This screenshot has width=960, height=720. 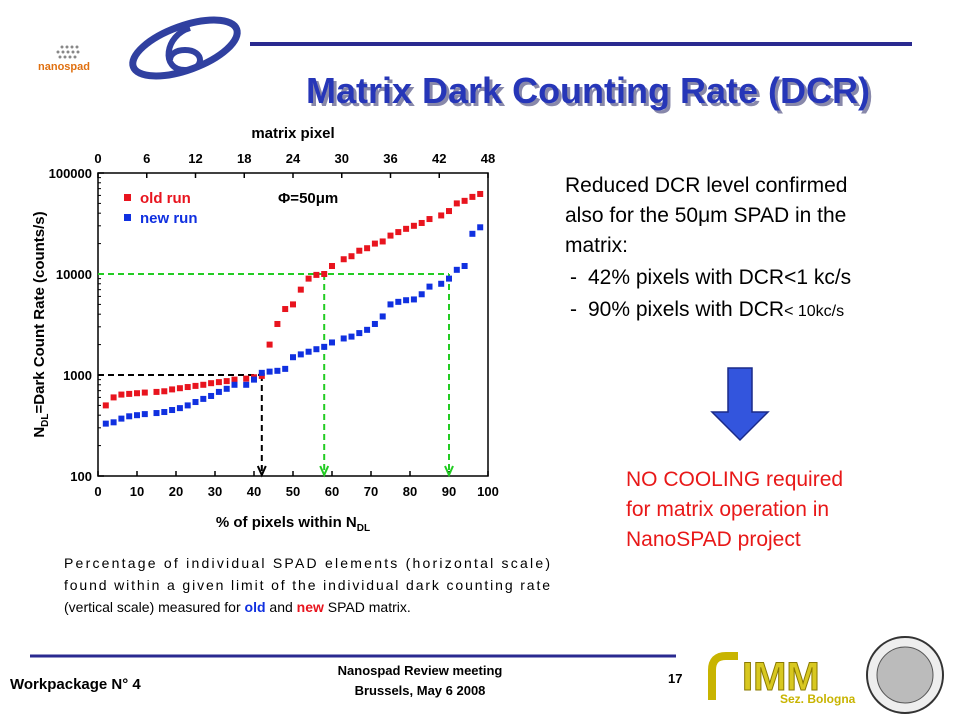 I want to click on bullet: 90% pixels with DCR< 10kc/s, so click(x=716, y=309).